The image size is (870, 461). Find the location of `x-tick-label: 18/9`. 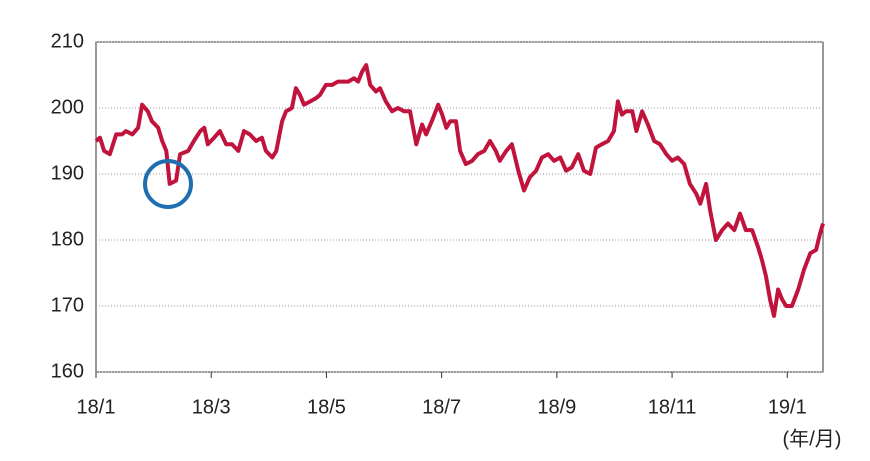

x-tick-label: 18/9 is located at coordinates (556, 407).